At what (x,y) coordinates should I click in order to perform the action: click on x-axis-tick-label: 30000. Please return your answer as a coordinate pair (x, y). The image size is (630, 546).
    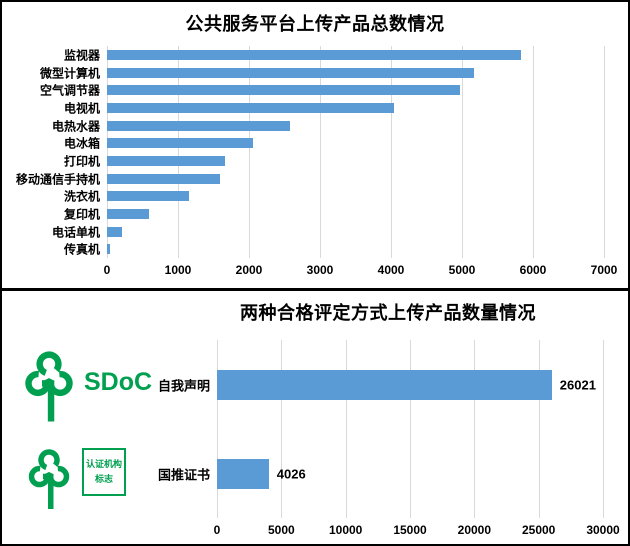
    Looking at the image, I should click on (603, 530).